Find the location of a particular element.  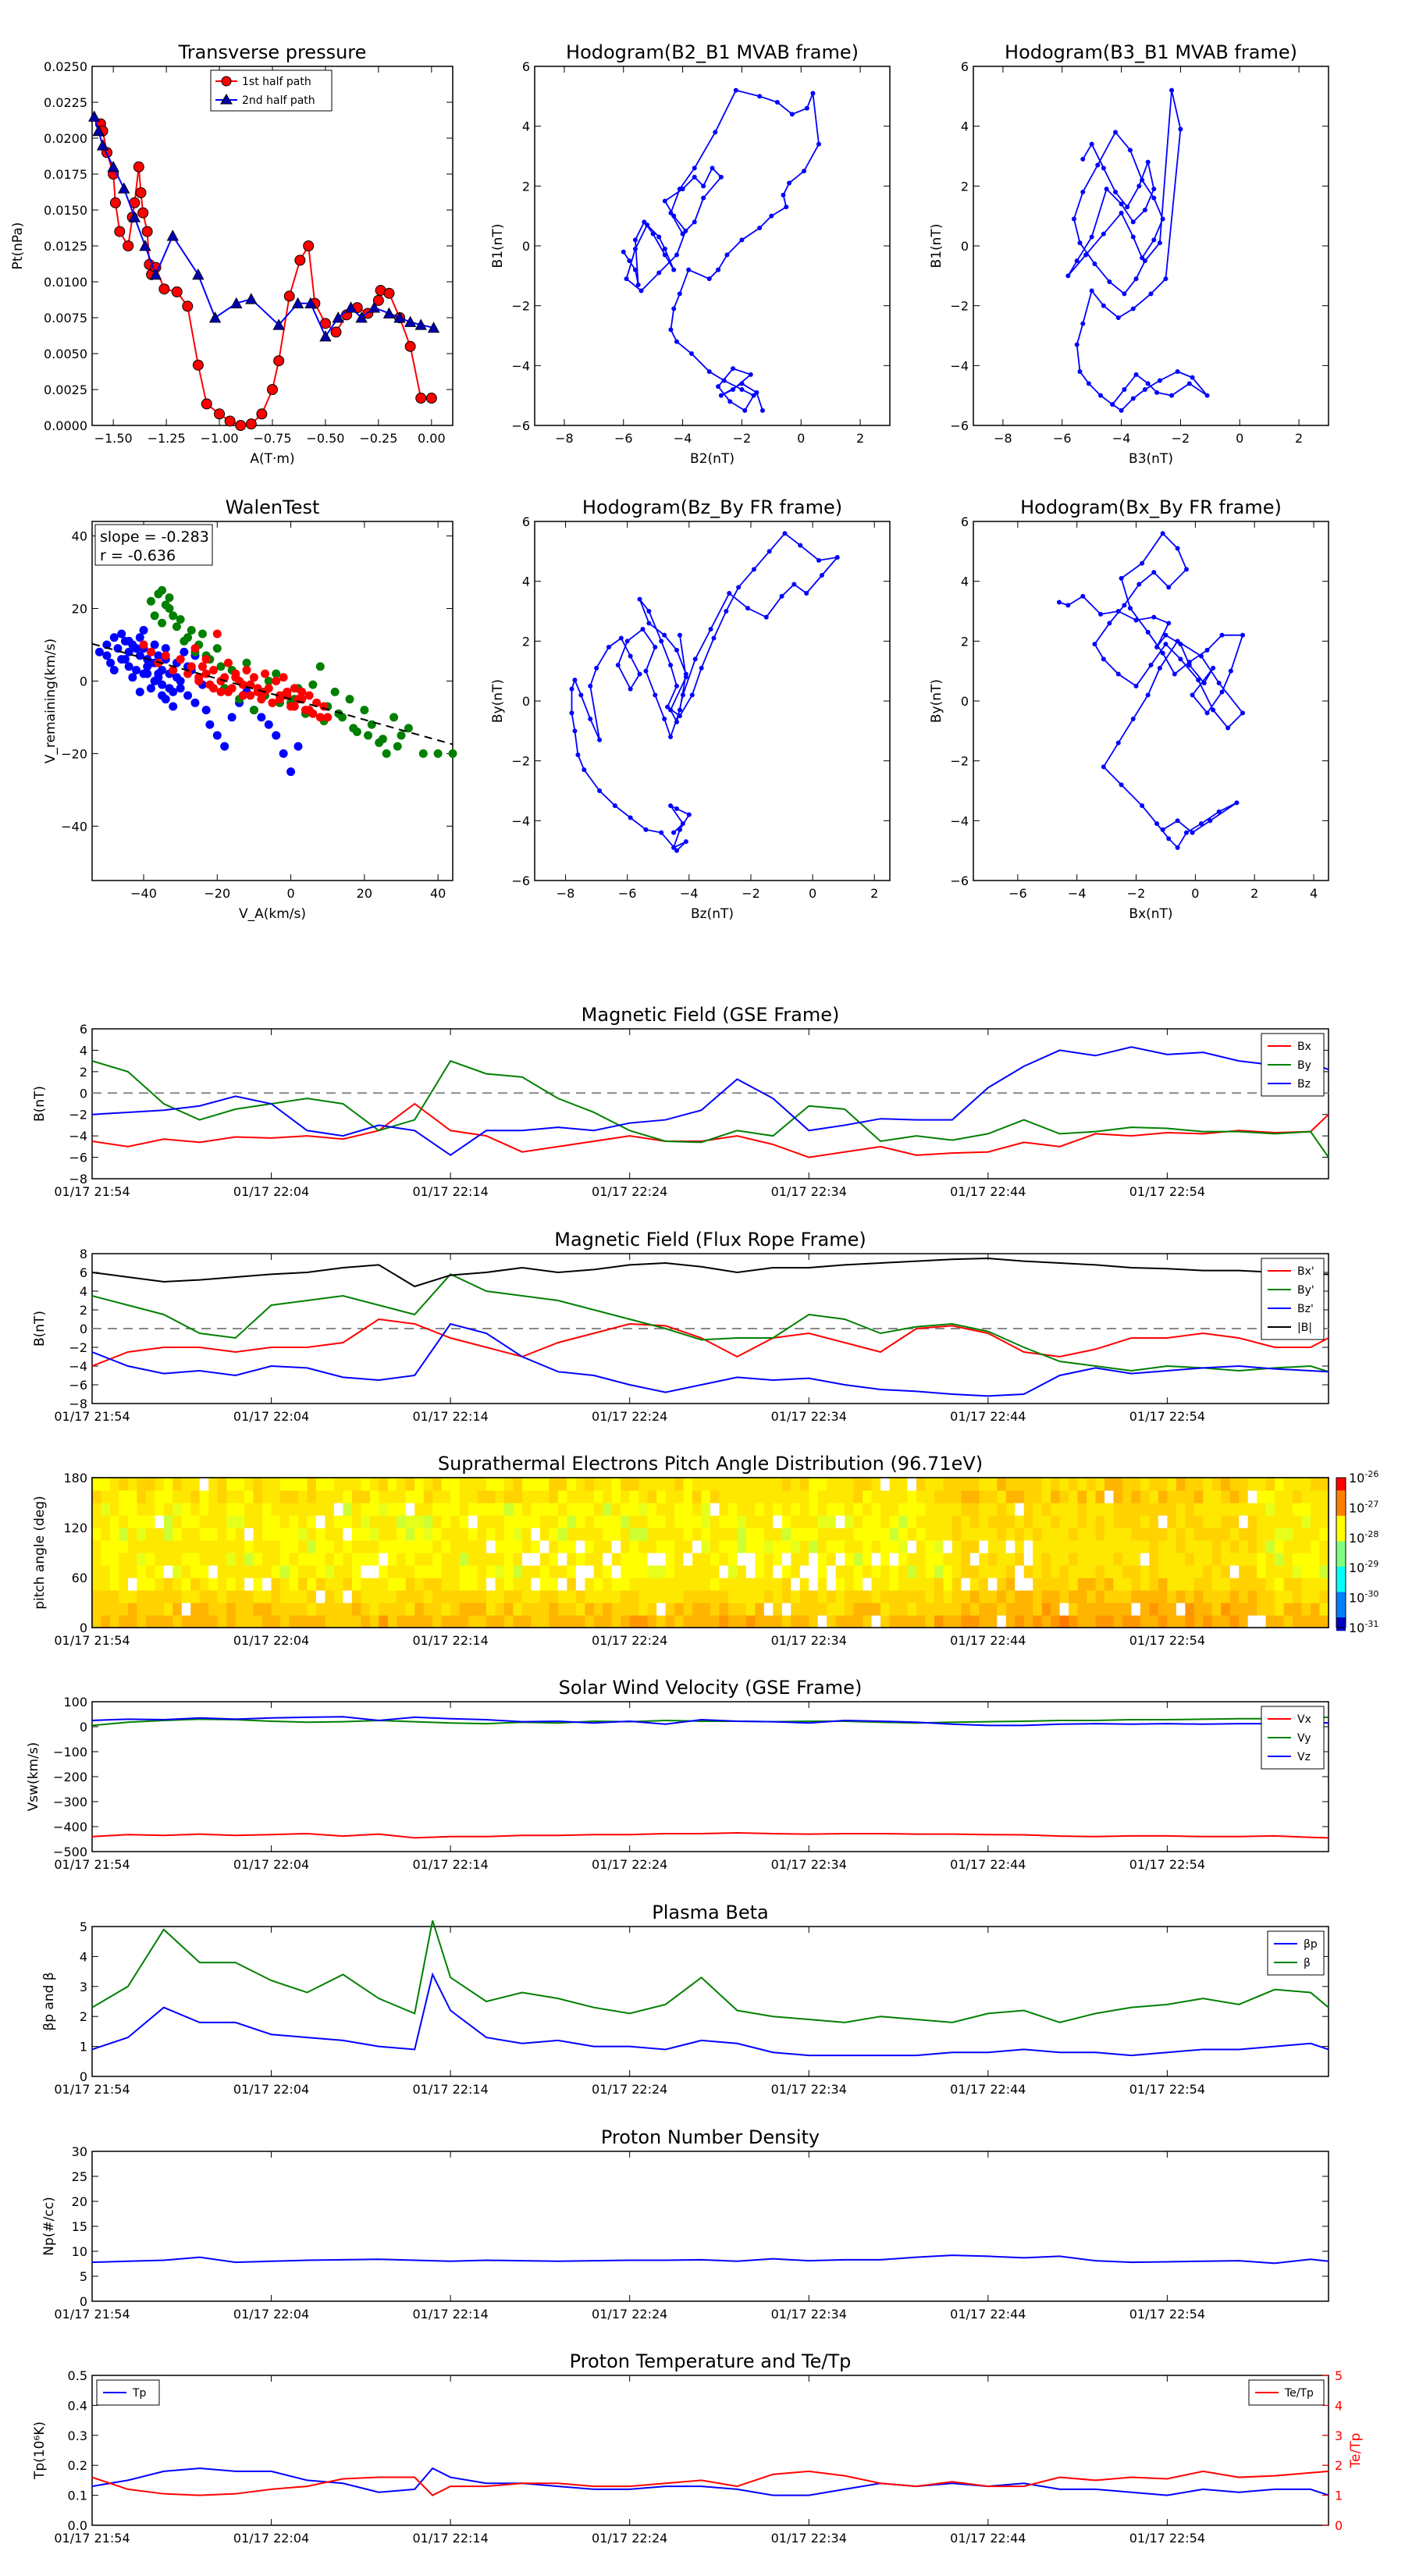

series-Bz' is located at coordinates (710, 1359).